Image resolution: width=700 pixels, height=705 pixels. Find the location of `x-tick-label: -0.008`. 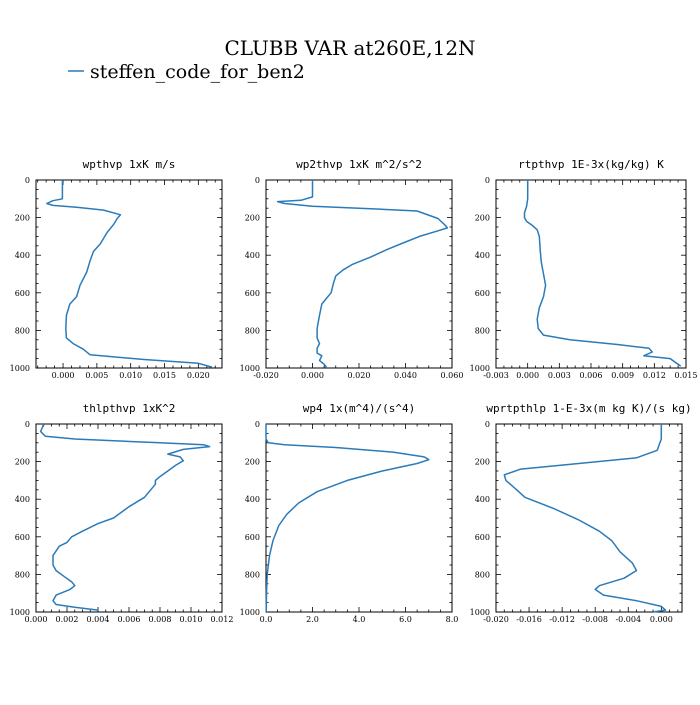

x-tick-label: -0.008 is located at coordinates (595, 619).